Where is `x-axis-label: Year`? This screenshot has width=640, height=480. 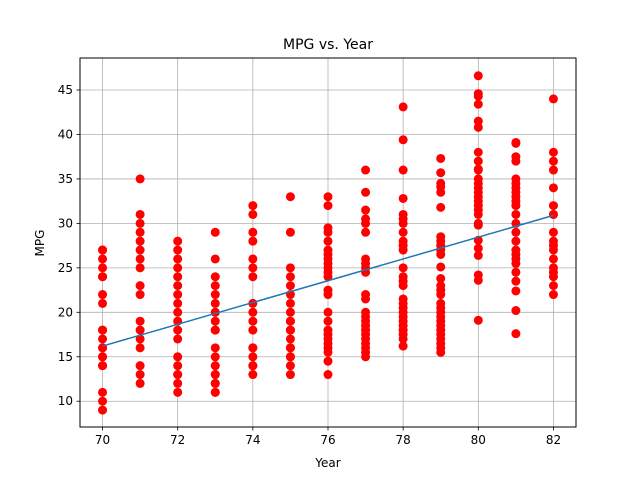 x-axis-label: Year is located at coordinates (327, 463).